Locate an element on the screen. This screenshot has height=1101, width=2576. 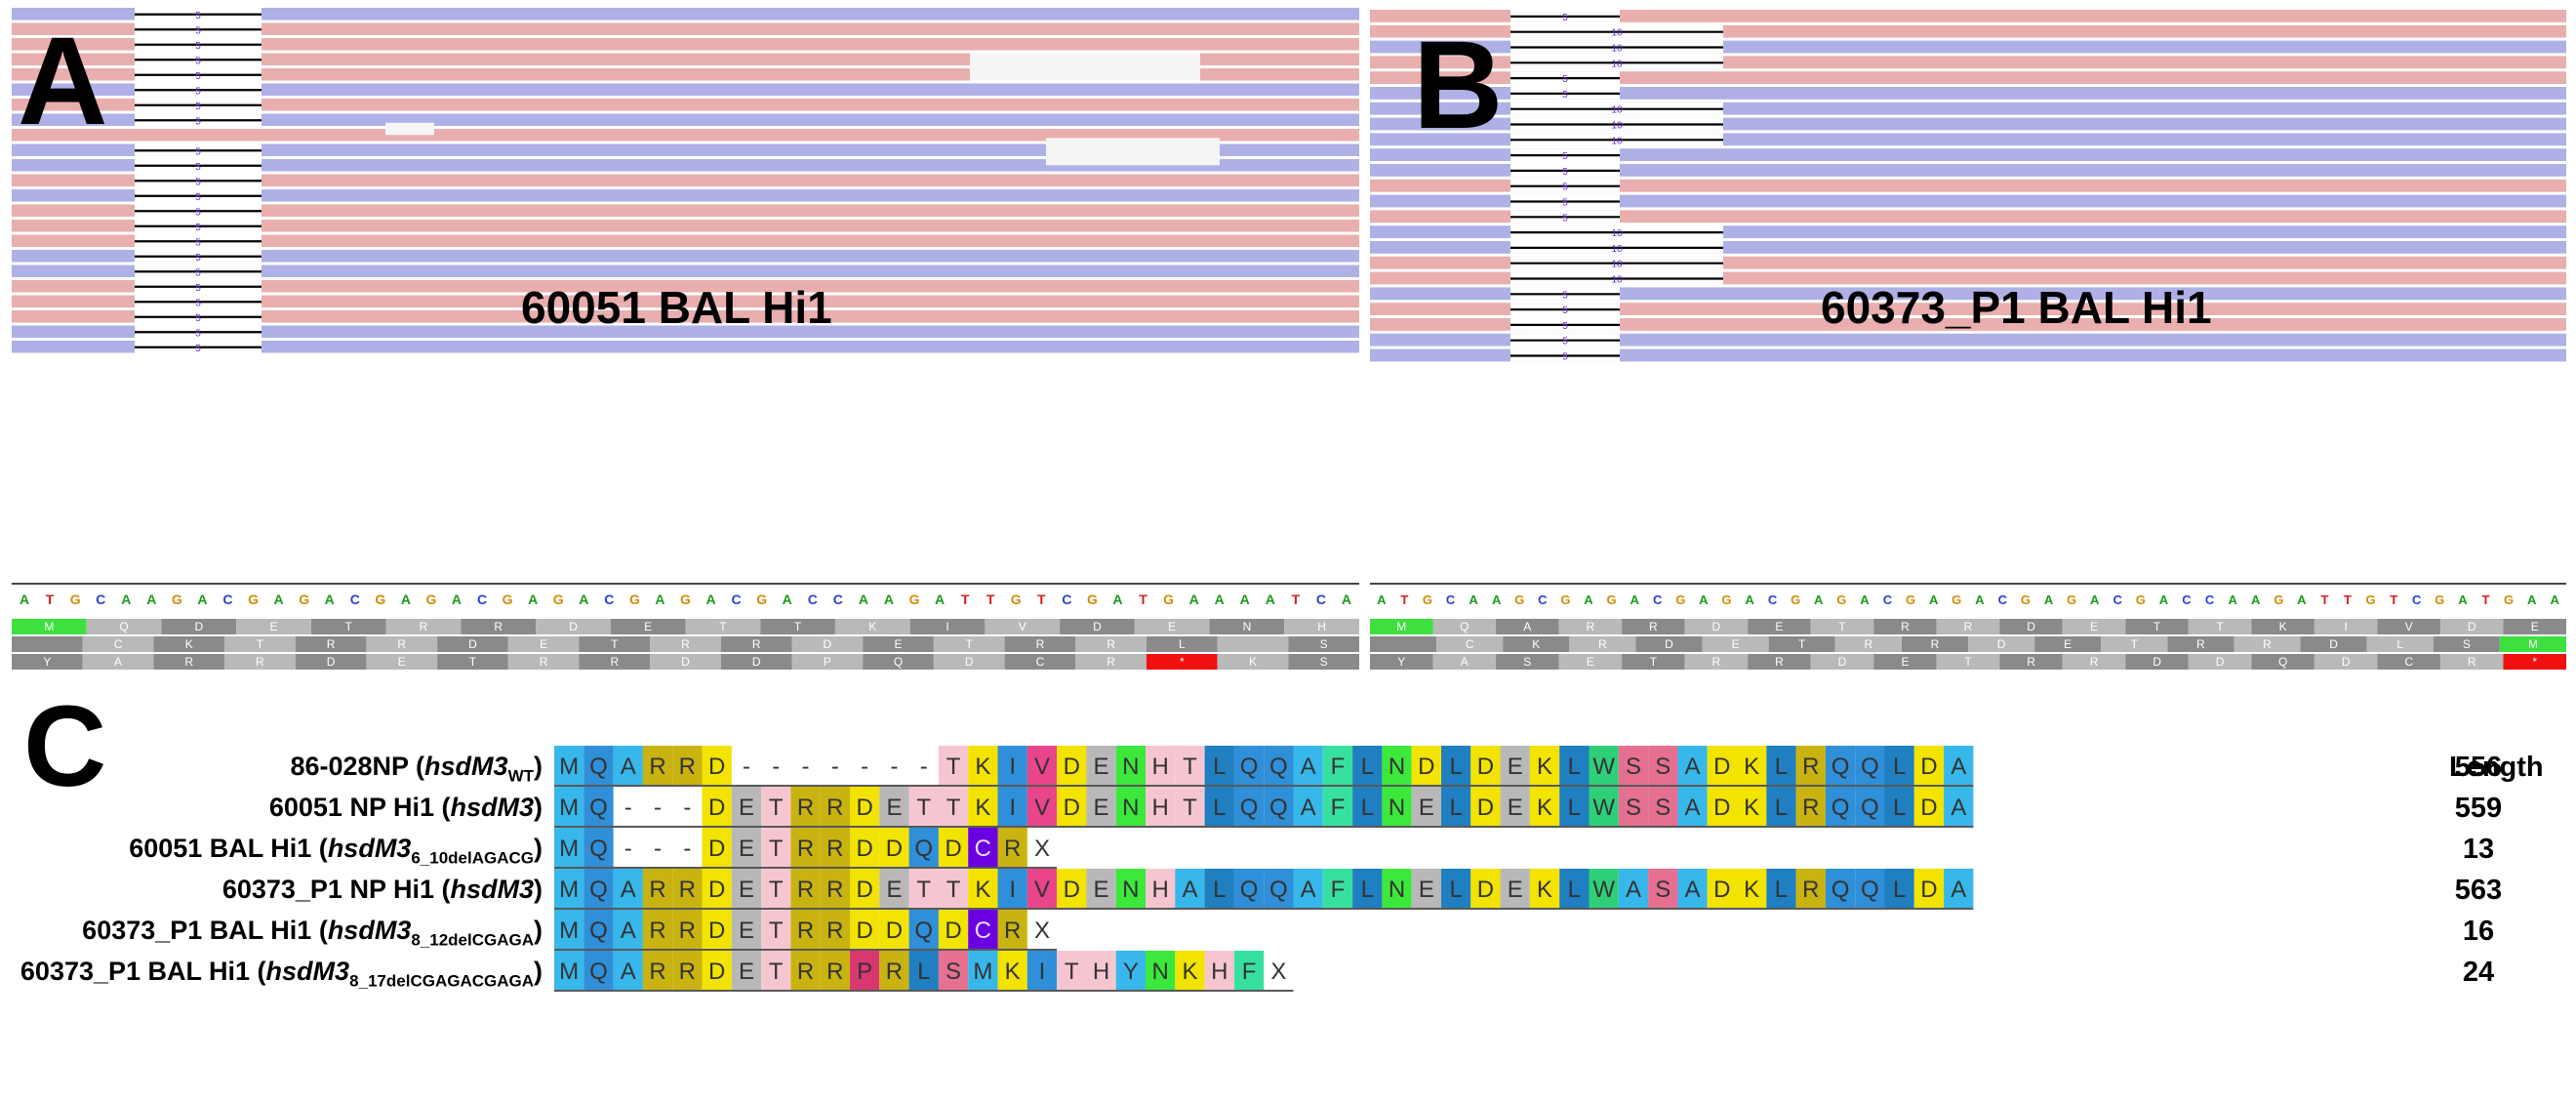
nucleotide-letter: T is located at coordinates (990, 599).